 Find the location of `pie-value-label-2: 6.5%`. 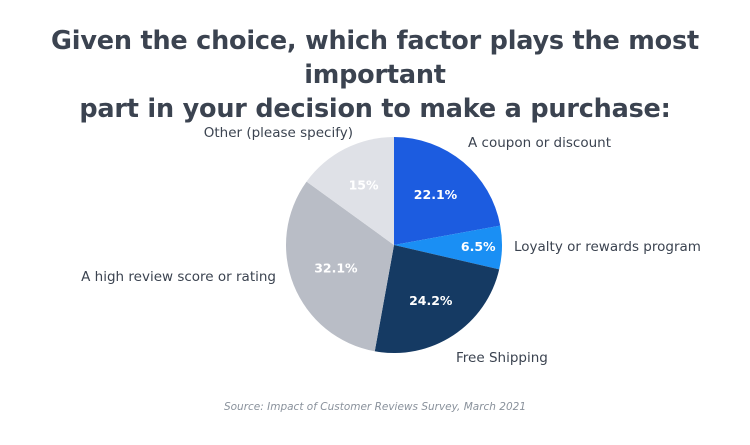

pie-value-label-2: 6.5% is located at coordinates (478, 246).